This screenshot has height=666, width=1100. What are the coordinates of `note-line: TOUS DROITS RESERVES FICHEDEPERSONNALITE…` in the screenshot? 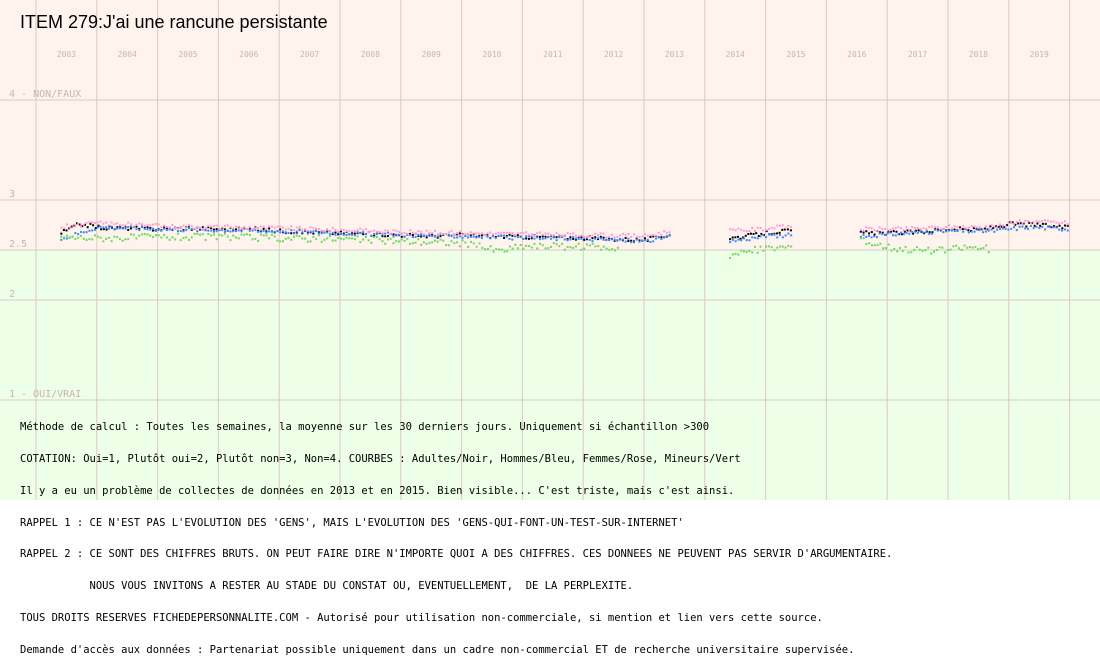 It's located at (421, 617).